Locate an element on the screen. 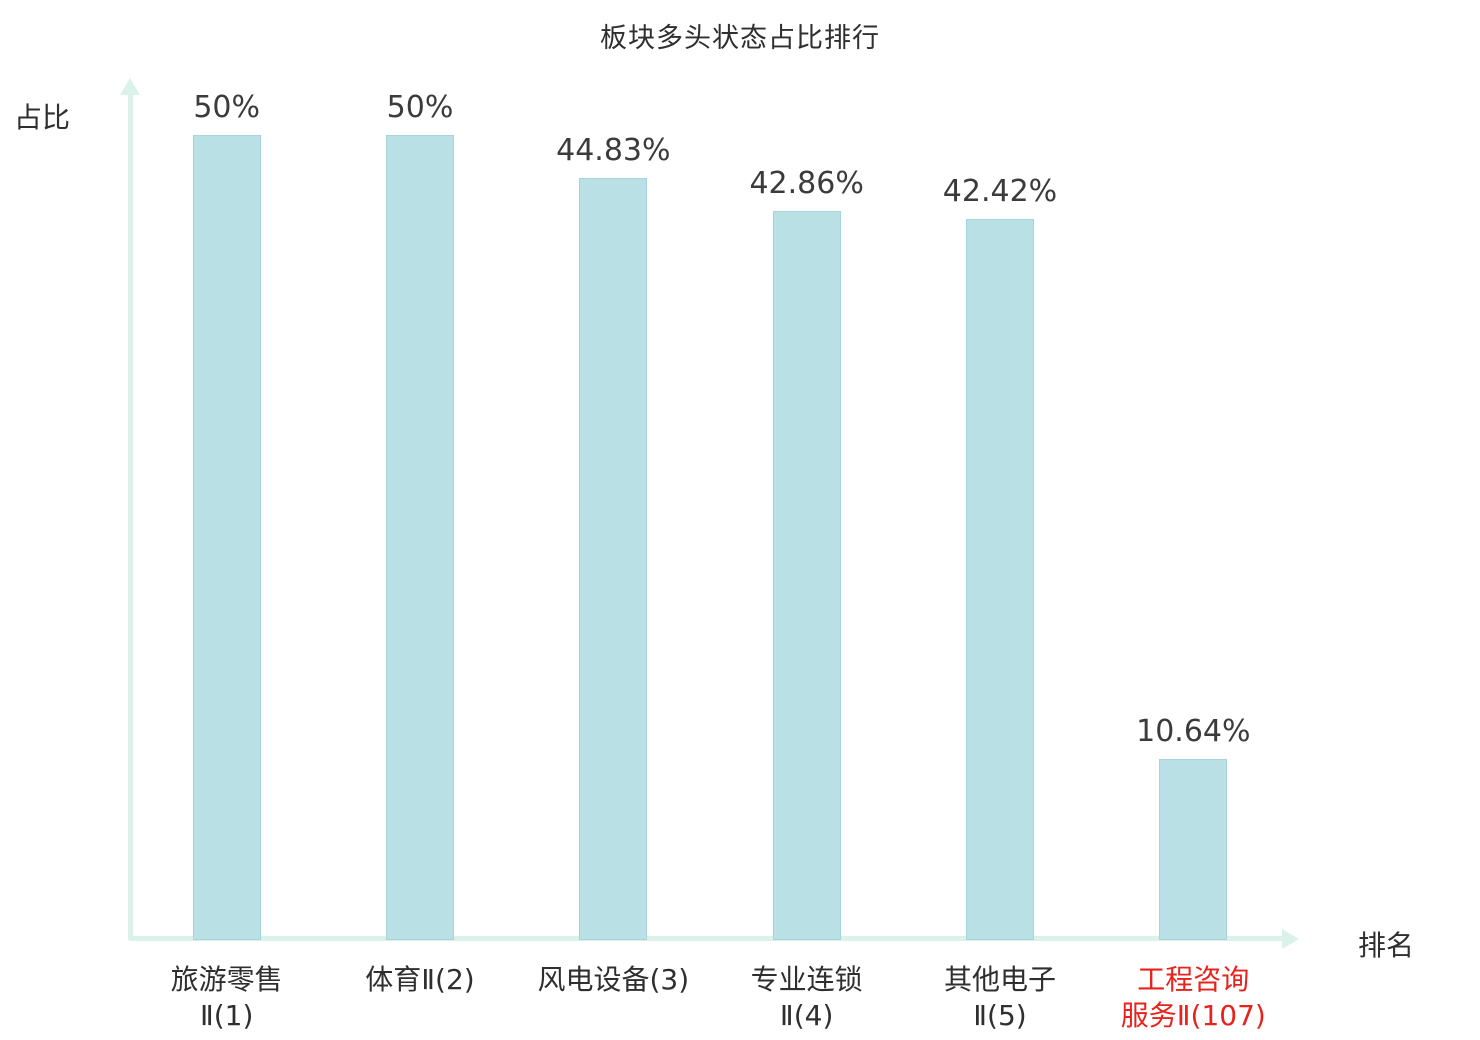 This screenshot has height=1040, width=1480. chart-title: 板块多头状态占比排行 is located at coordinates (740, 38).